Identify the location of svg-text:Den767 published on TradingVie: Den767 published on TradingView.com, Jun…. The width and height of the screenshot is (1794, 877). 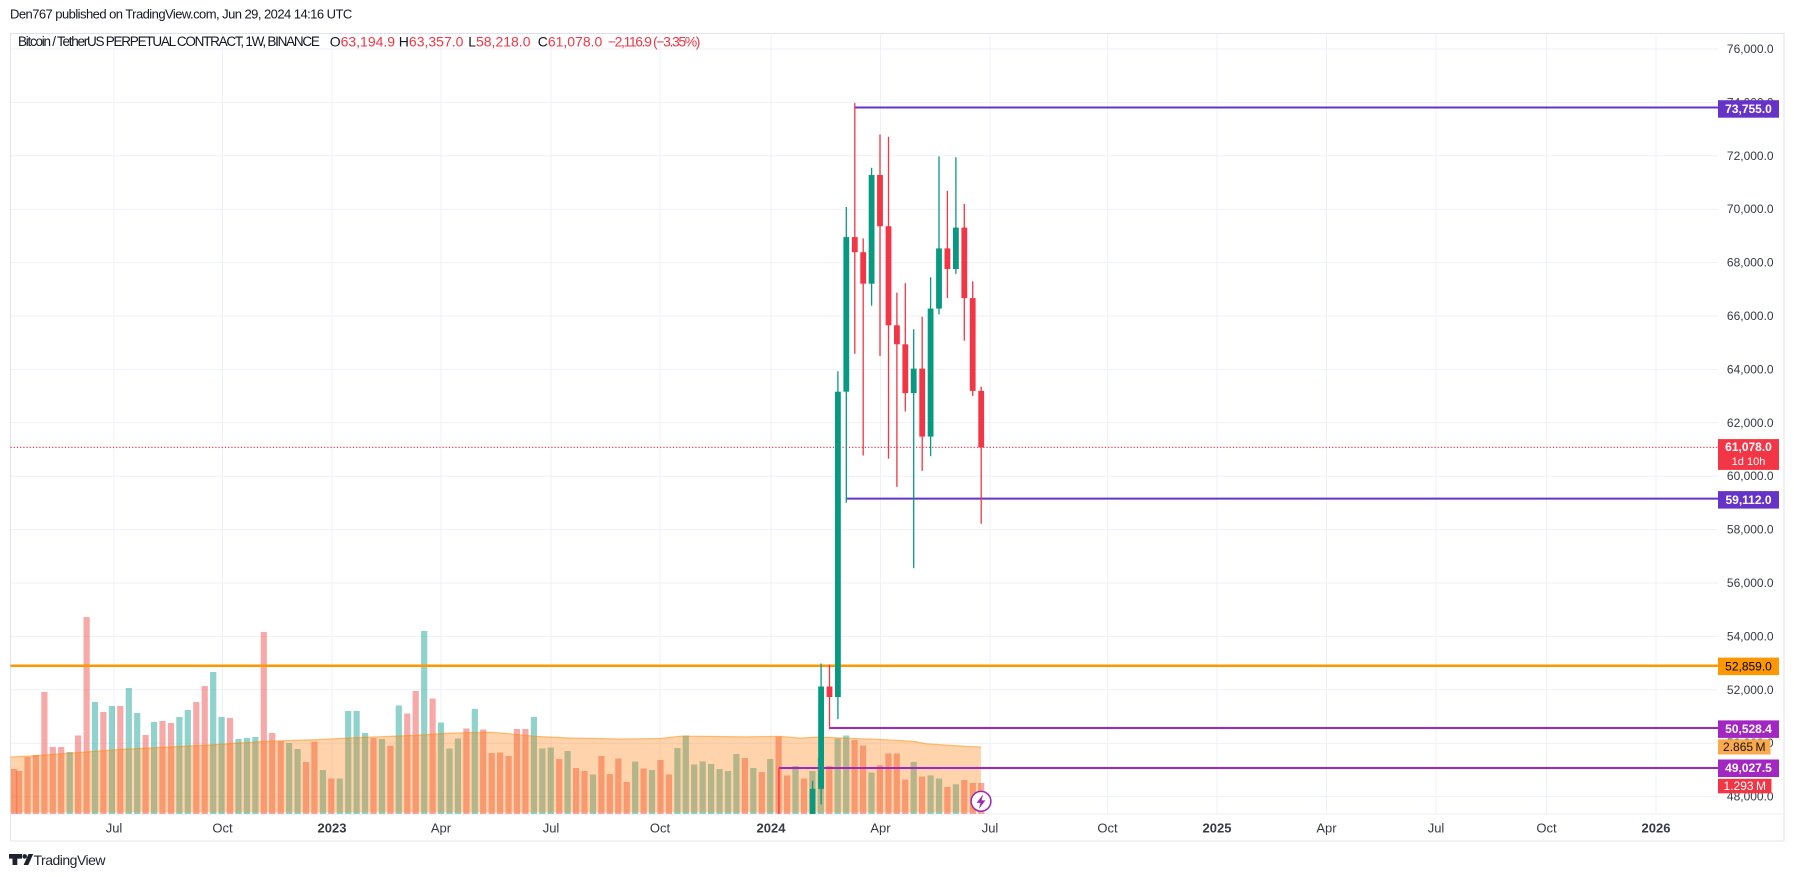
(181, 14).